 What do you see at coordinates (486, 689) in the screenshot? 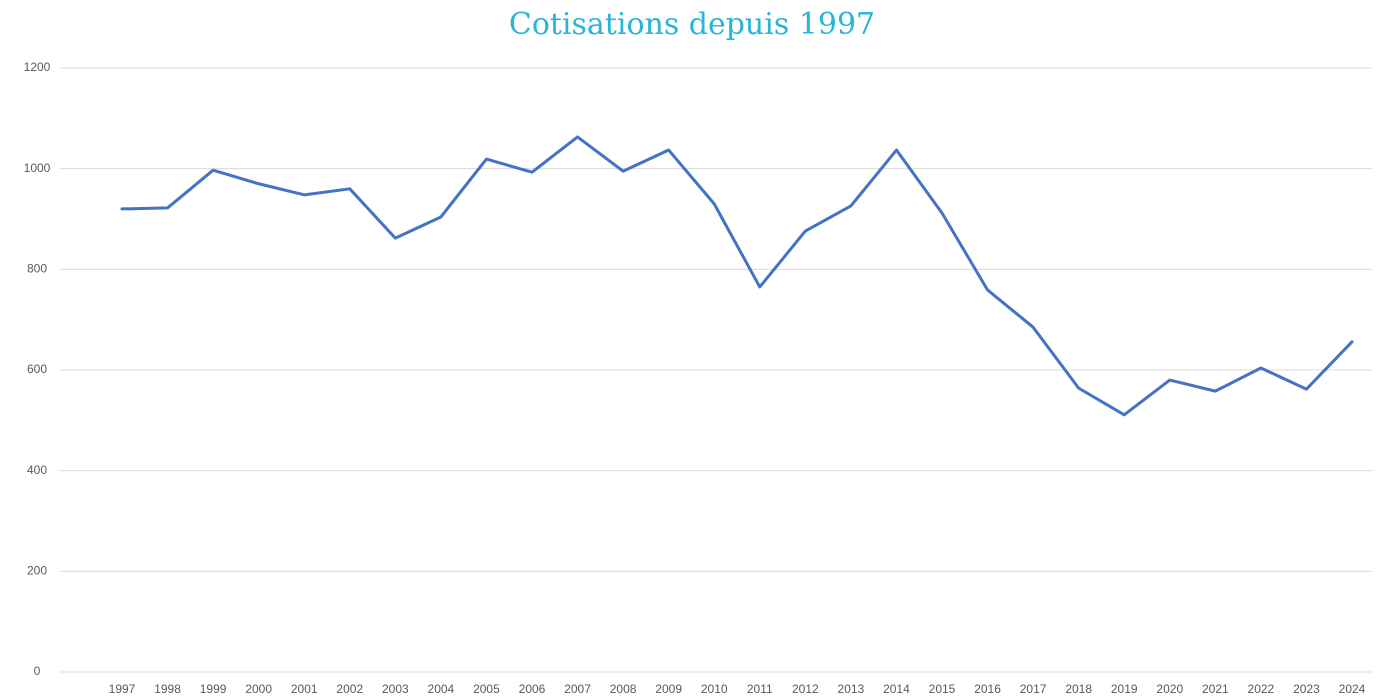
I see `x-tick-label: 2005` at bounding box center [486, 689].